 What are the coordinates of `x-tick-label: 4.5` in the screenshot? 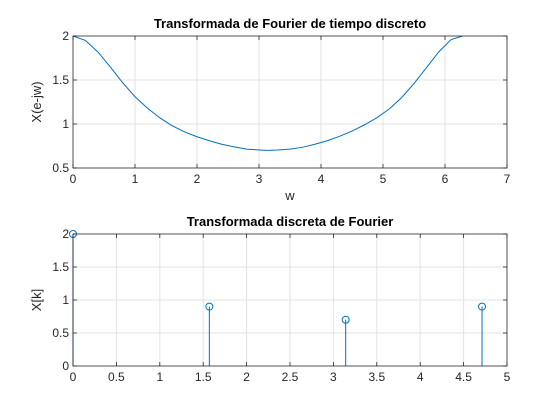 It's located at (463, 377).